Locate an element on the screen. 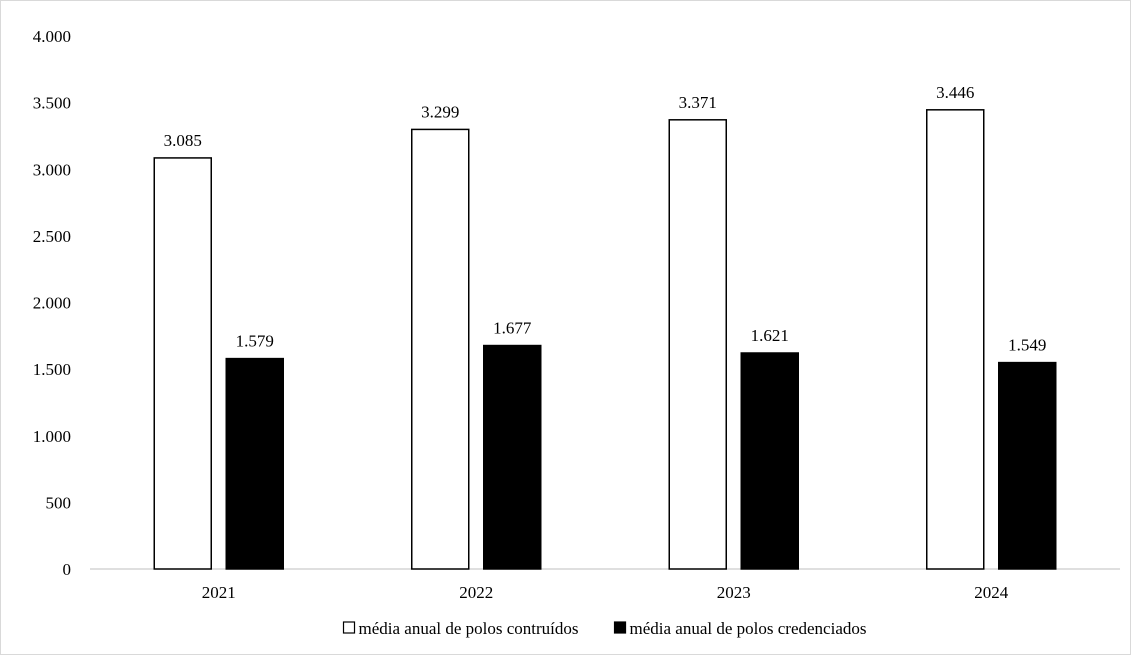 The width and height of the screenshot is (1131, 659). y-tick-label: 4.000 is located at coordinates (52, 36).